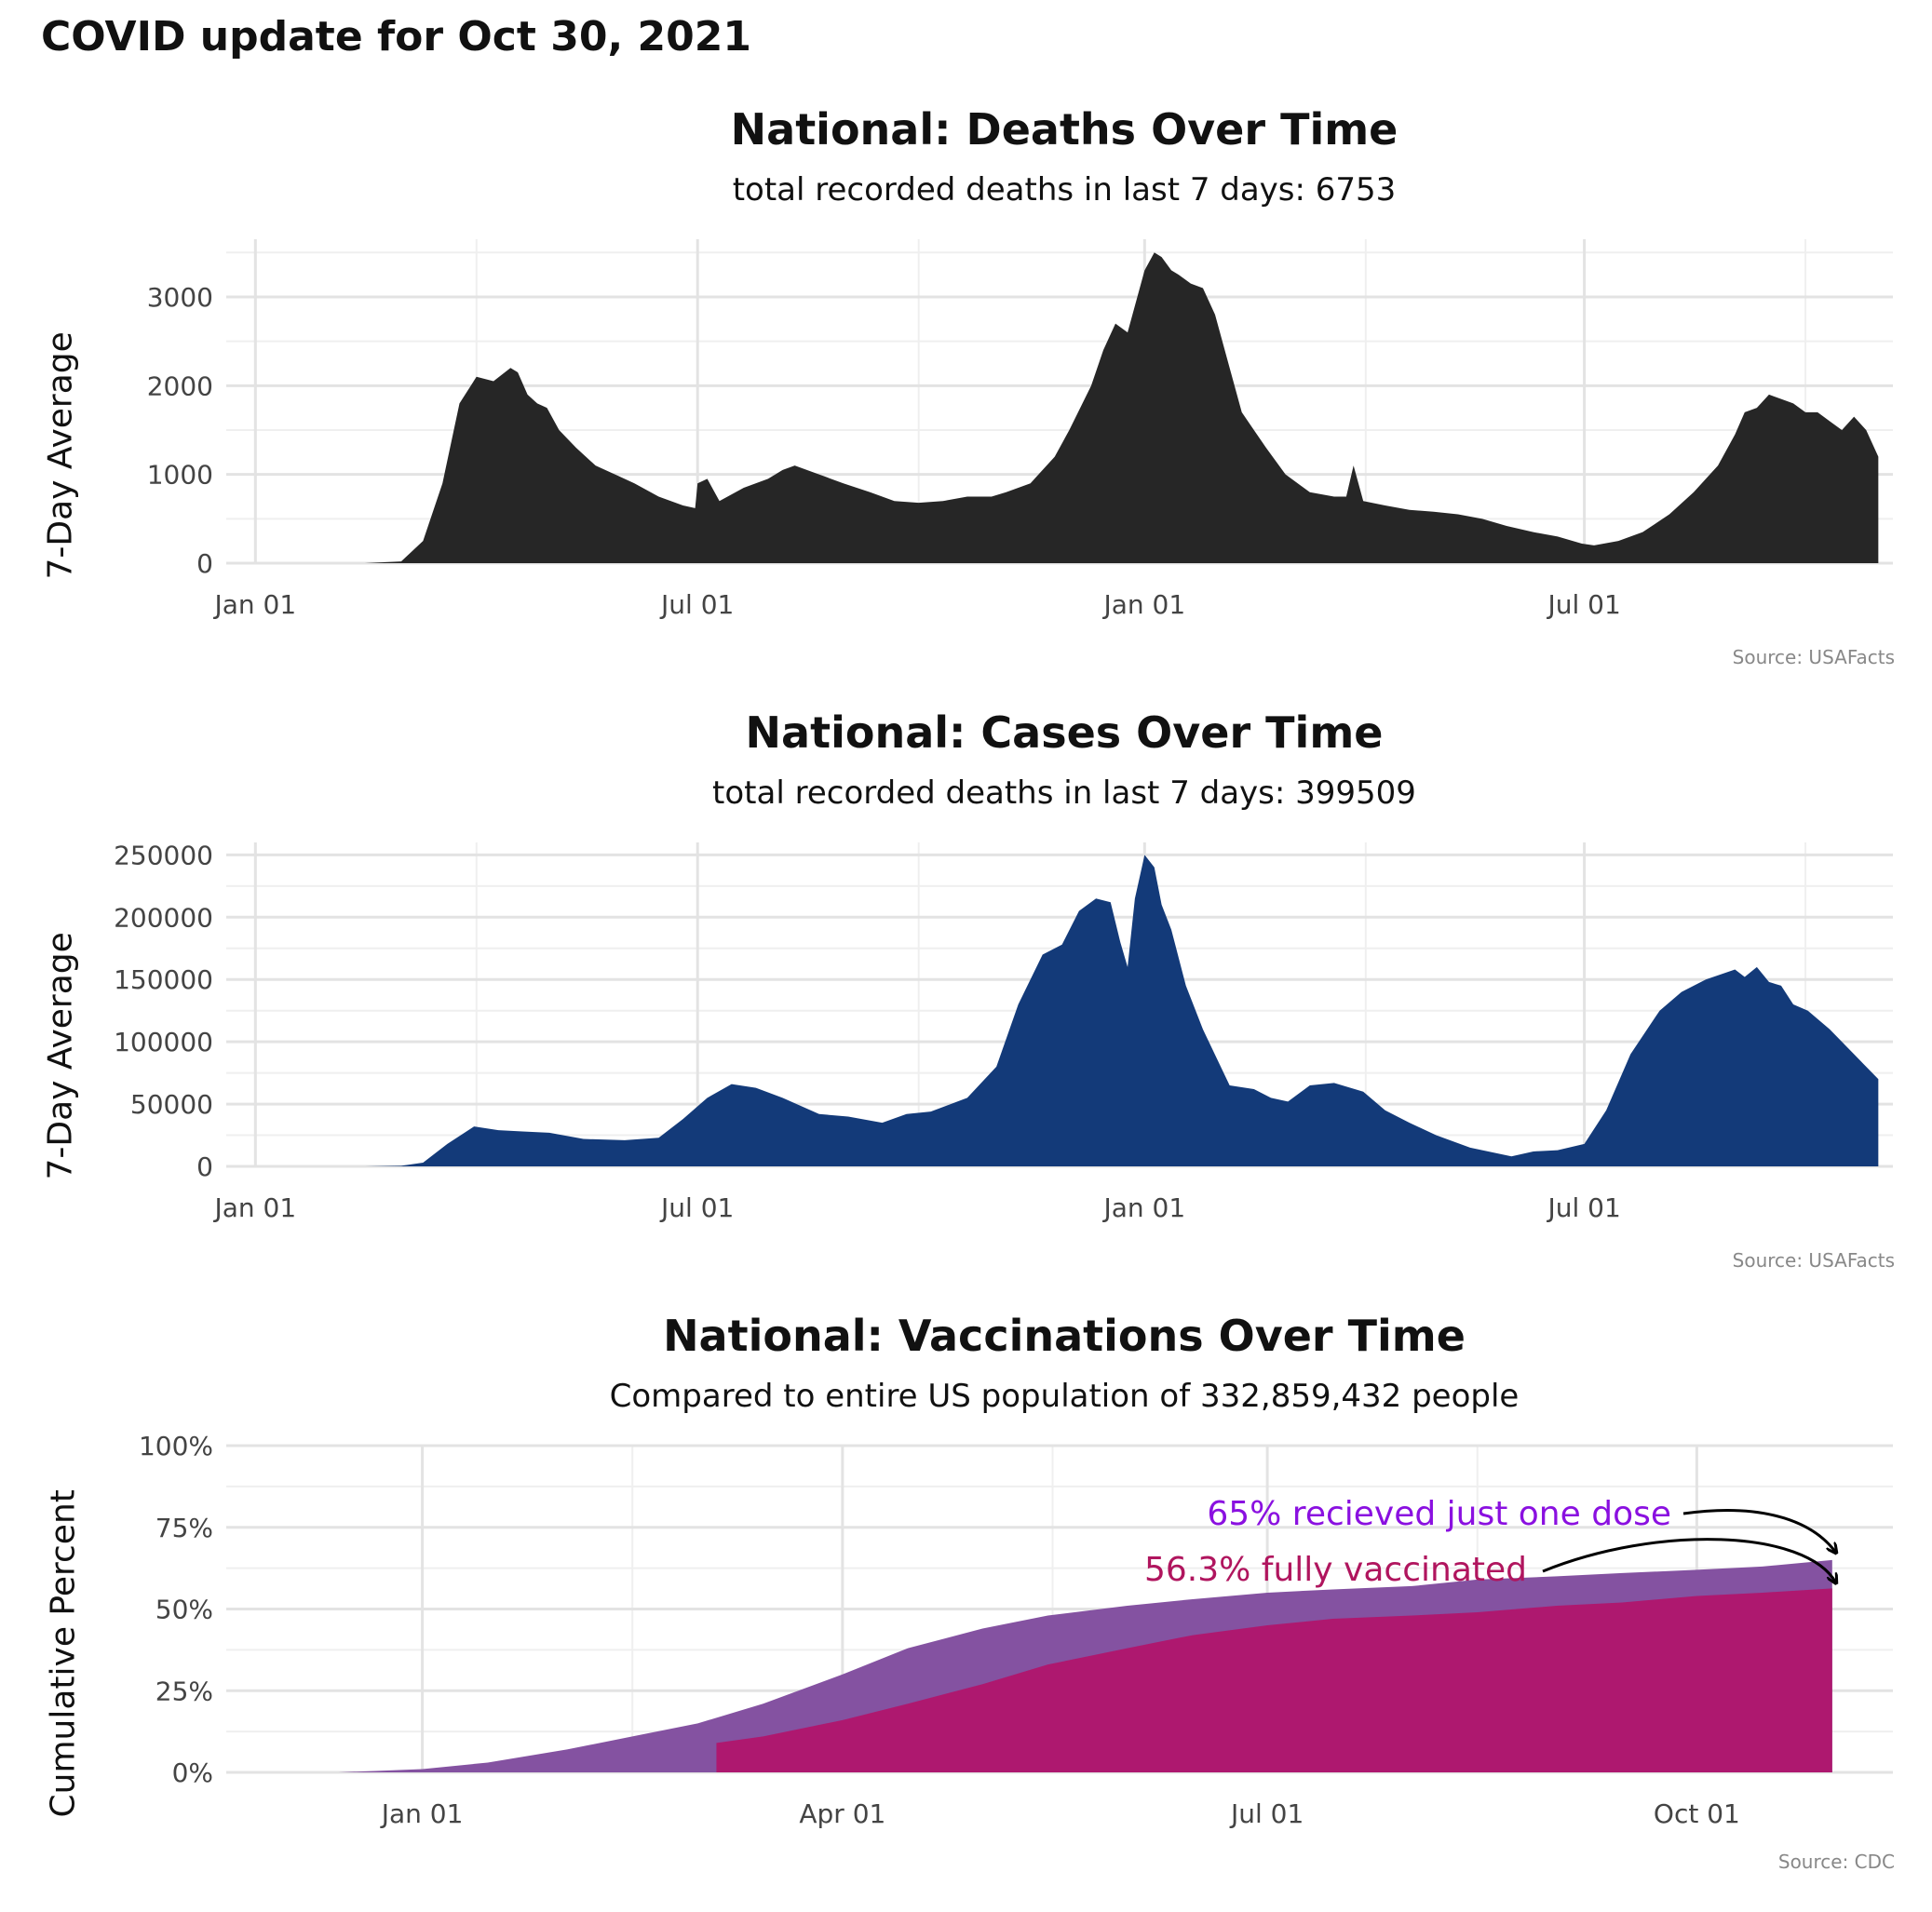  Describe the element at coordinates (180, 297) in the screenshot. I see `deaths-y-tick-label: 3000` at that location.